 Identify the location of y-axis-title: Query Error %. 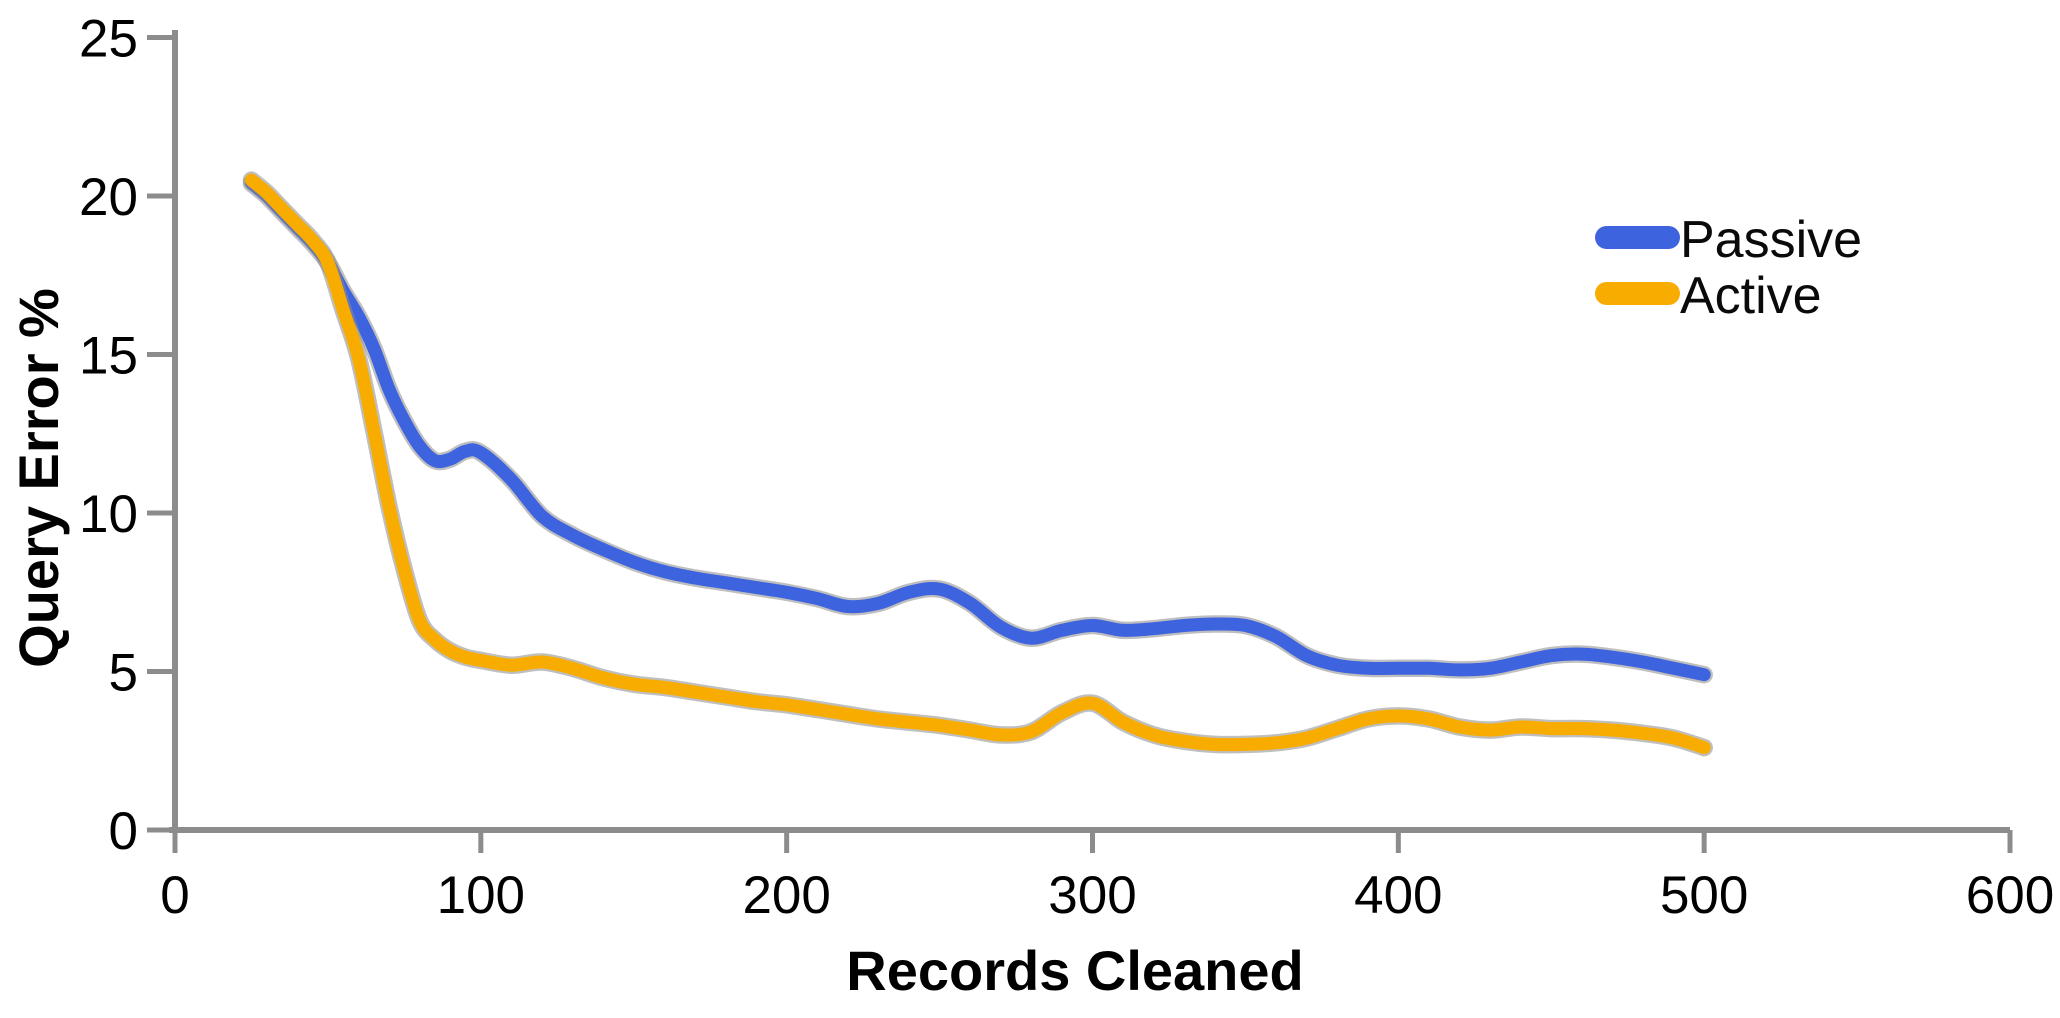
(38, 478).